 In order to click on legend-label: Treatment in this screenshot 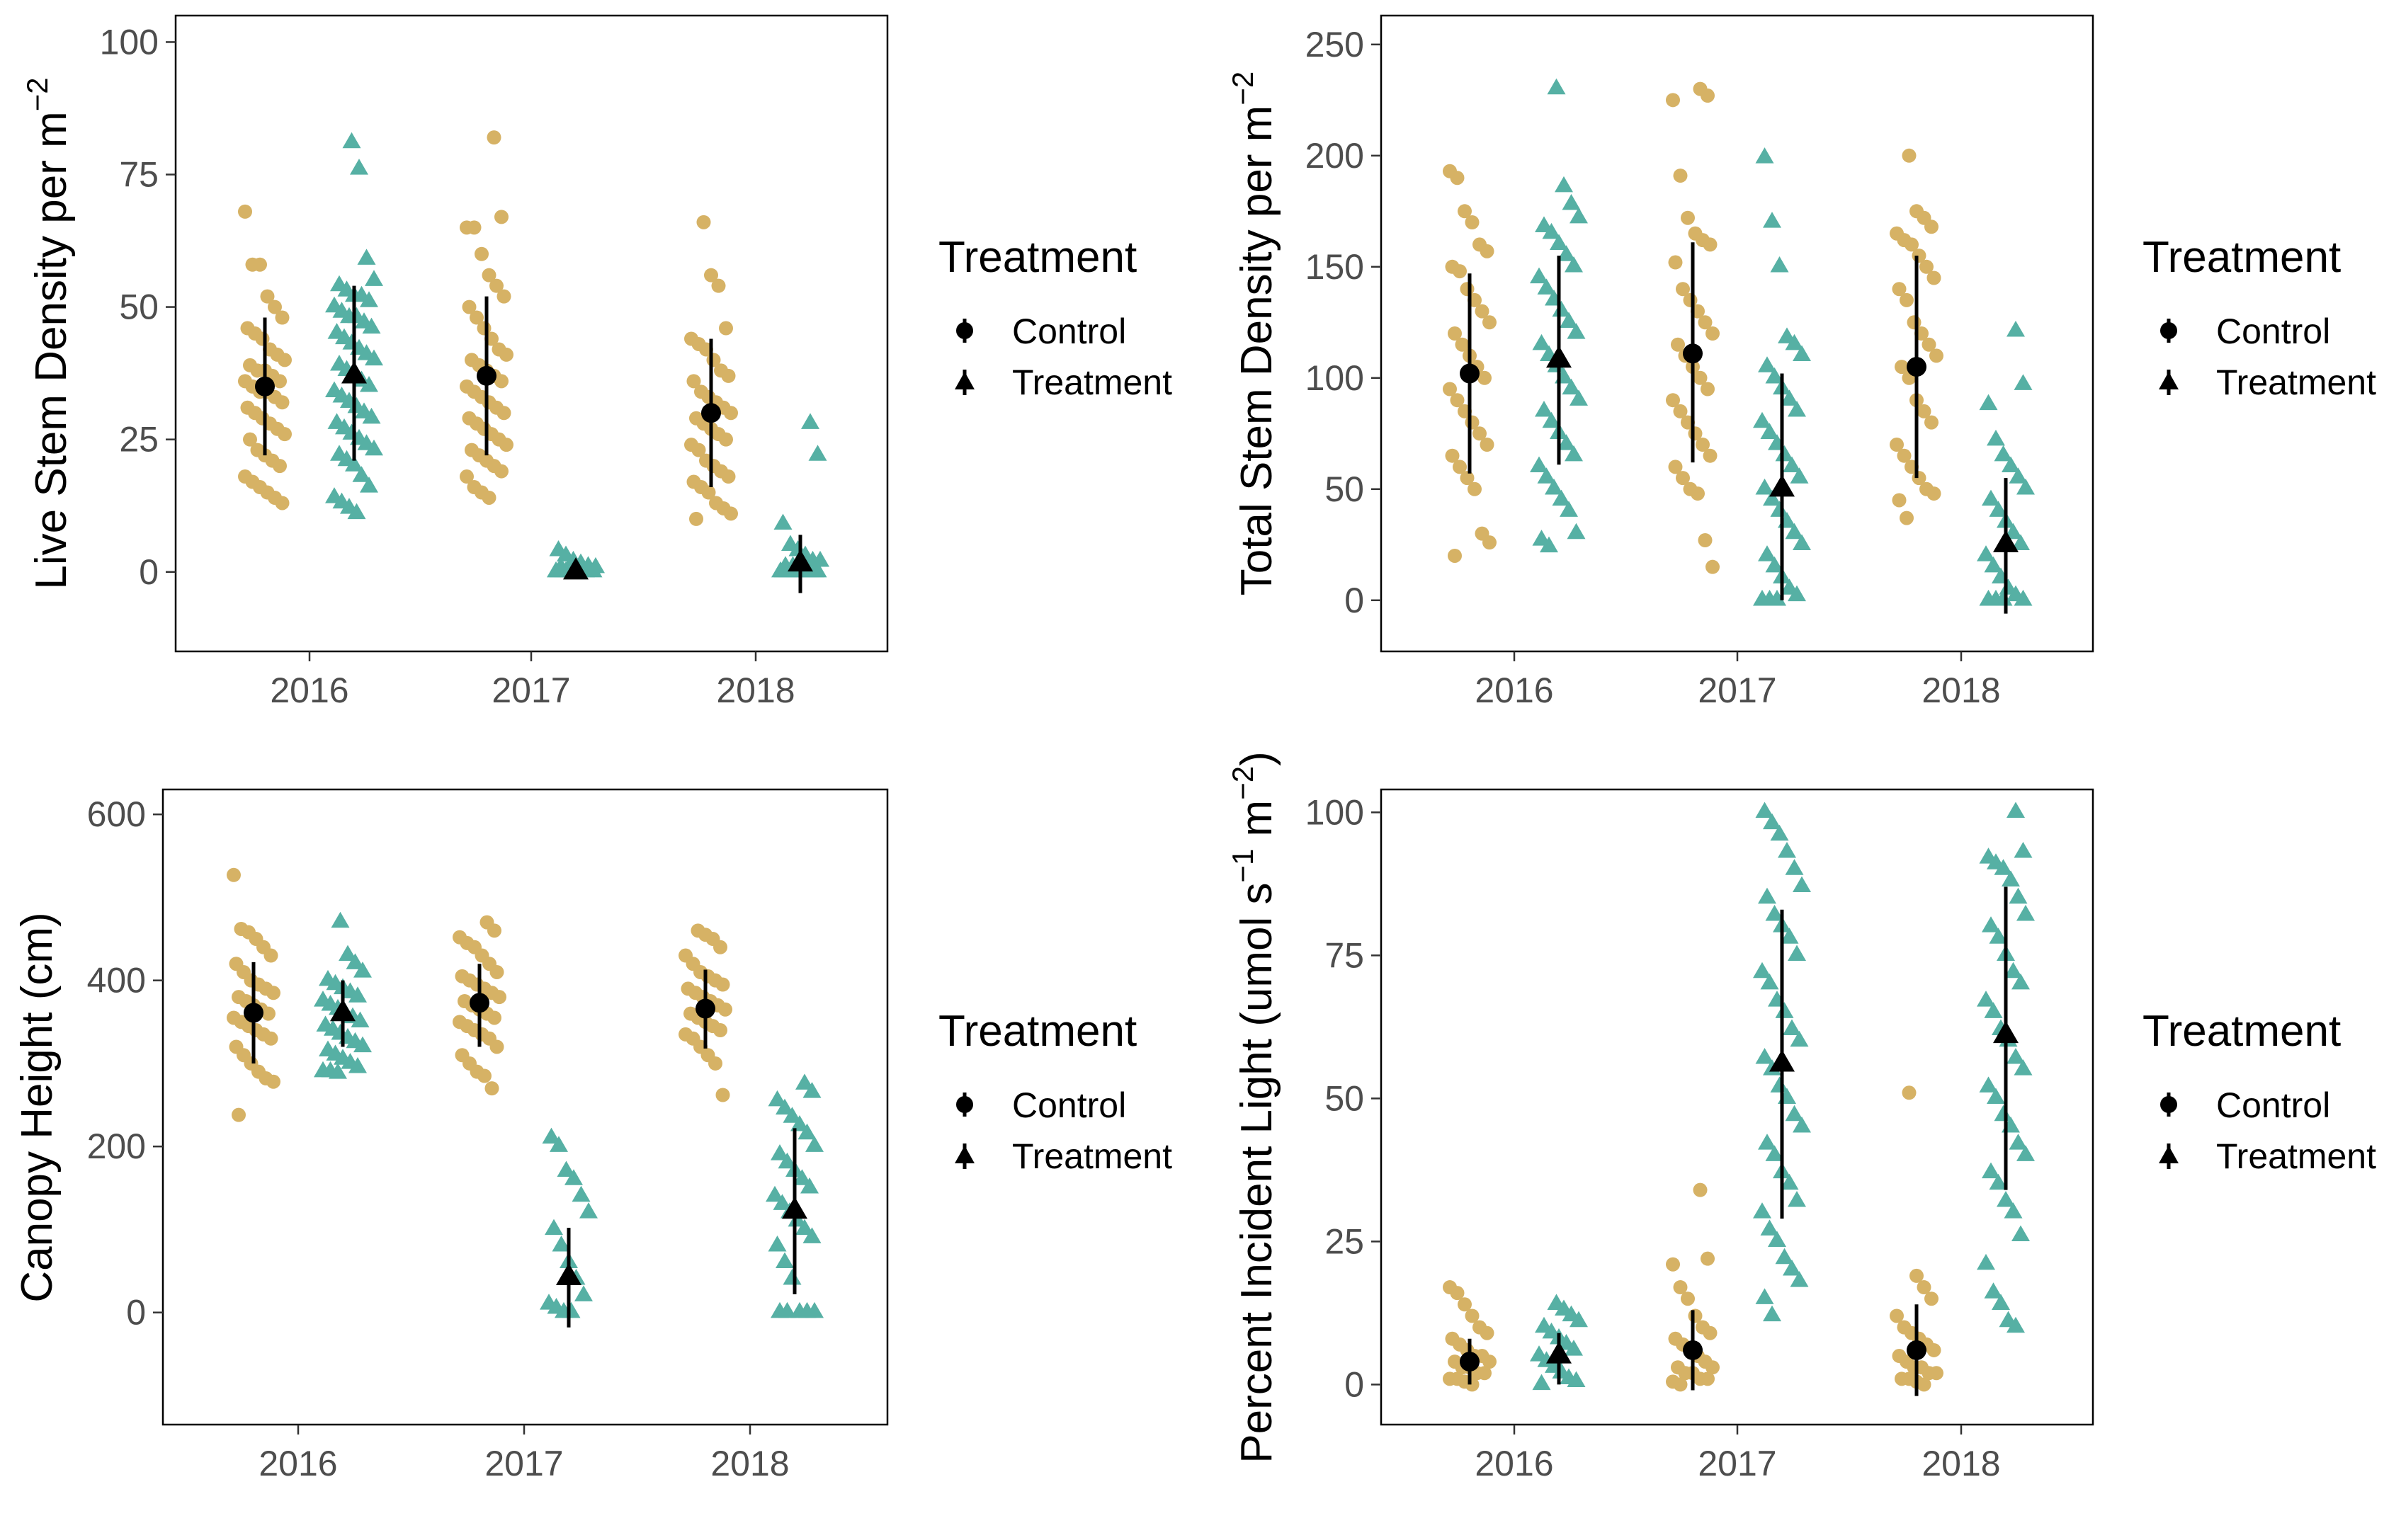, I will do `click(2296, 383)`.